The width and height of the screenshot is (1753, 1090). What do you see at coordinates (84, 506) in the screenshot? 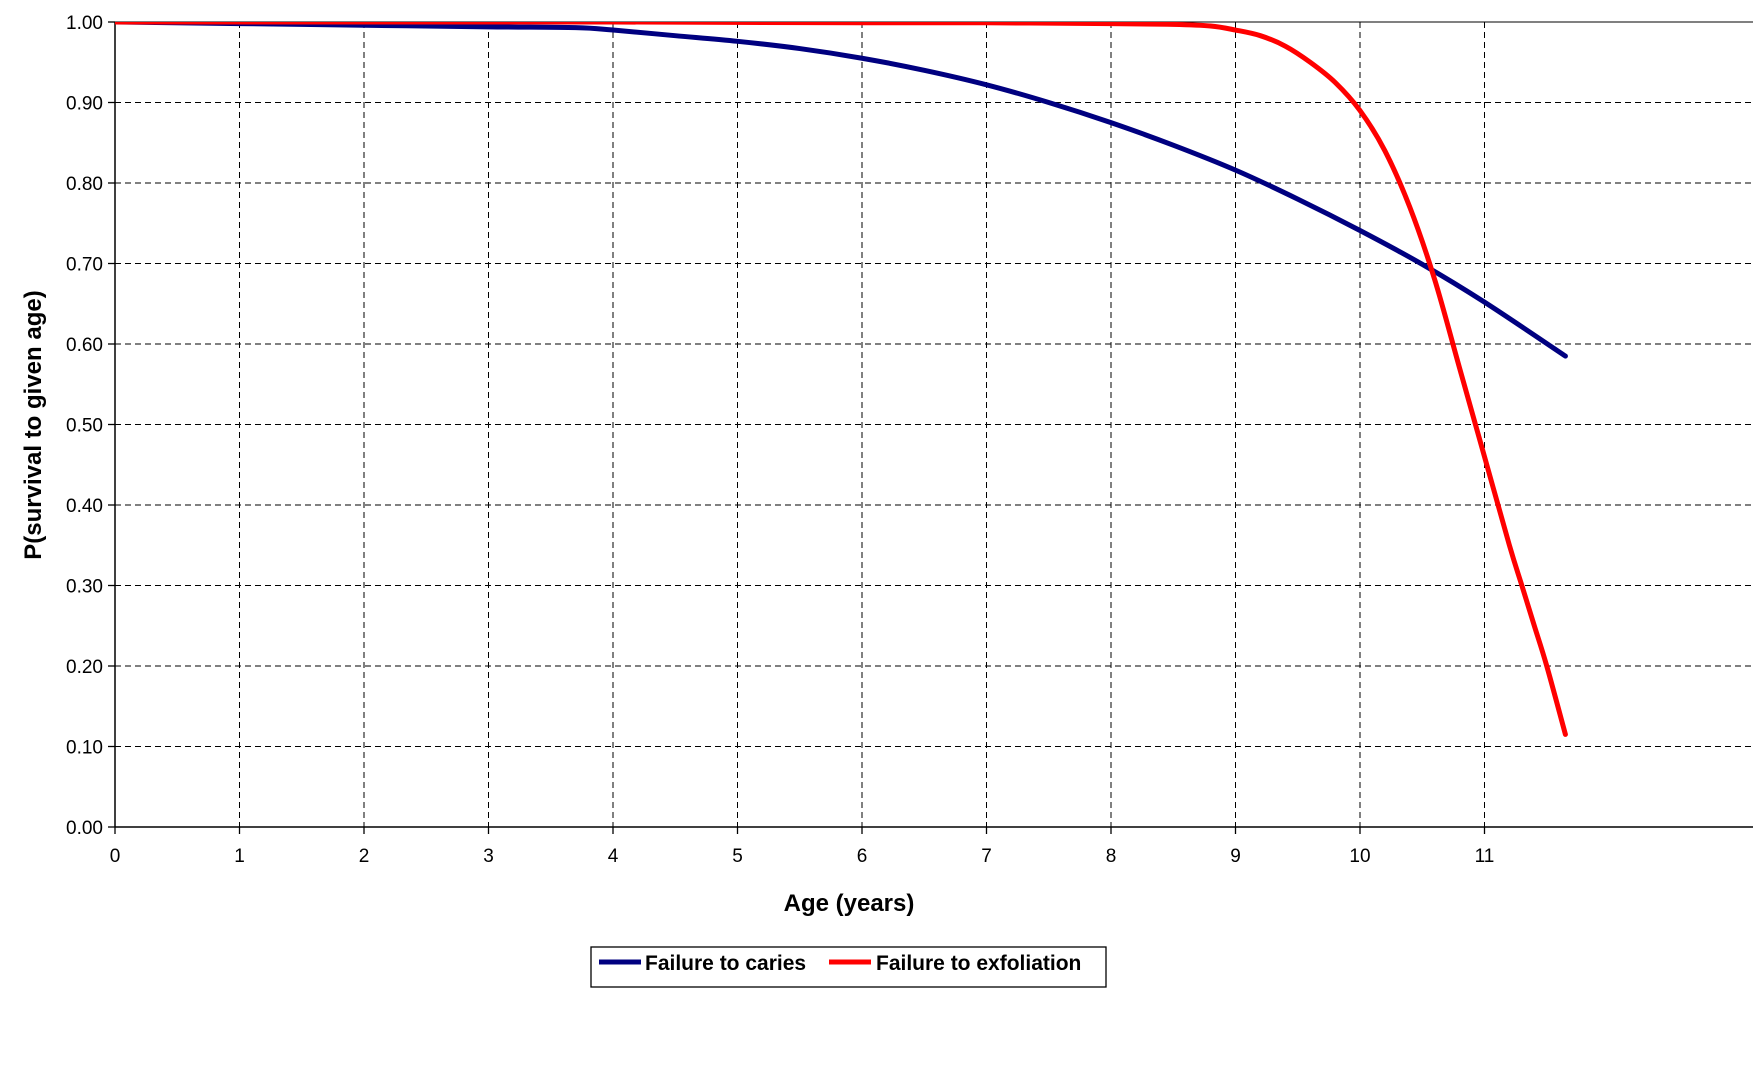
I see `y-tick-label: 0.40` at bounding box center [84, 506].